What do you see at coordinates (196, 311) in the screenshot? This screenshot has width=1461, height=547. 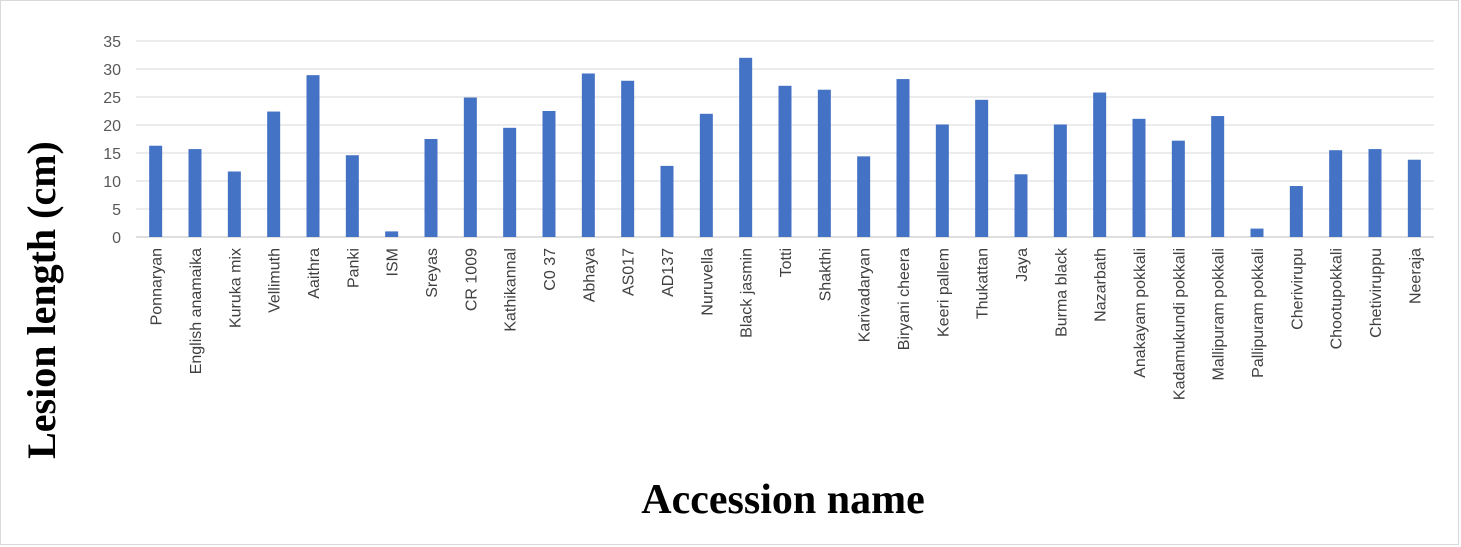 I see `x-category-label: English anamaika` at bounding box center [196, 311].